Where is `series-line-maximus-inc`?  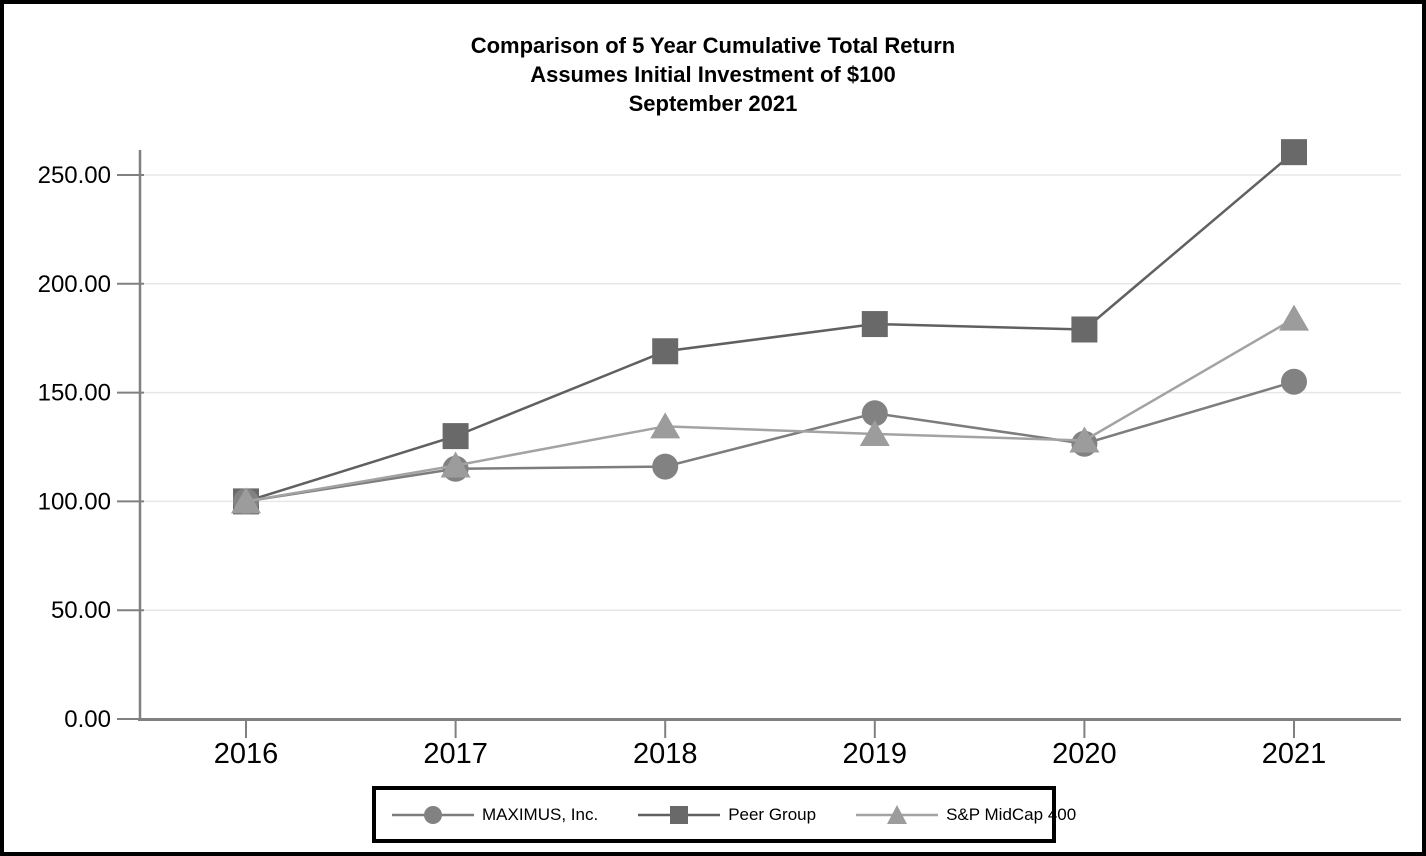
series-line-maximus-inc is located at coordinates (770, 441).